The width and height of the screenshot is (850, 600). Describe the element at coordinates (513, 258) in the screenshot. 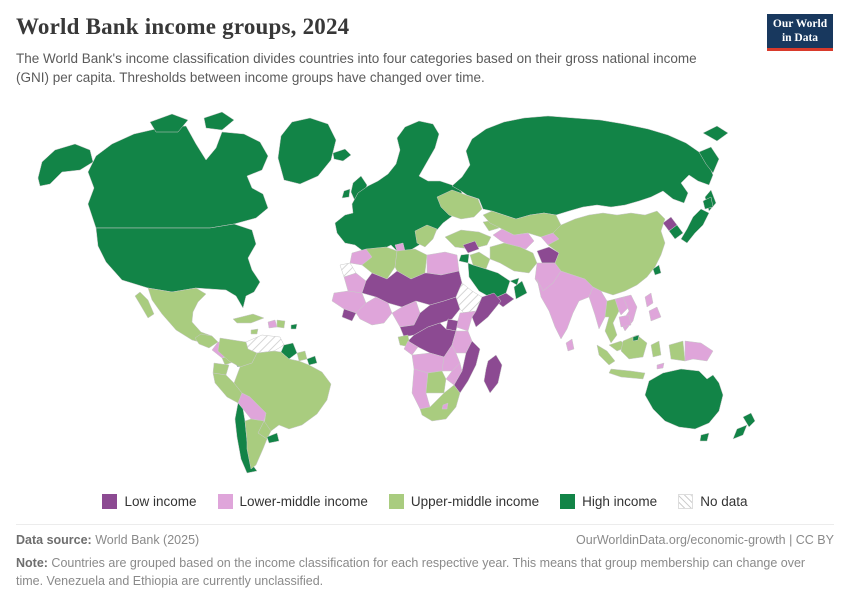

I see `region-iran` at that location.